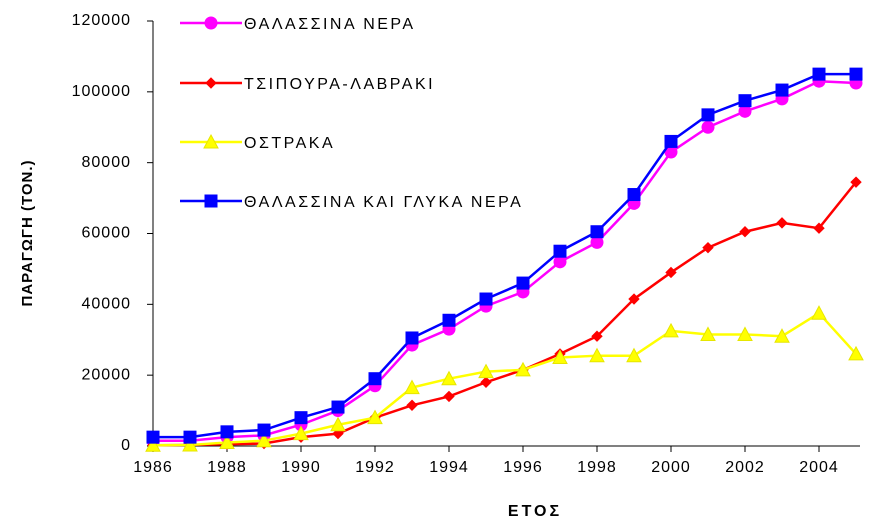 This screenshot has width=869, height=528. Describe the element at coordinates (535, 511) in the screenshot. I see `x-axis-label: ΕΤΟΣ` at that location.